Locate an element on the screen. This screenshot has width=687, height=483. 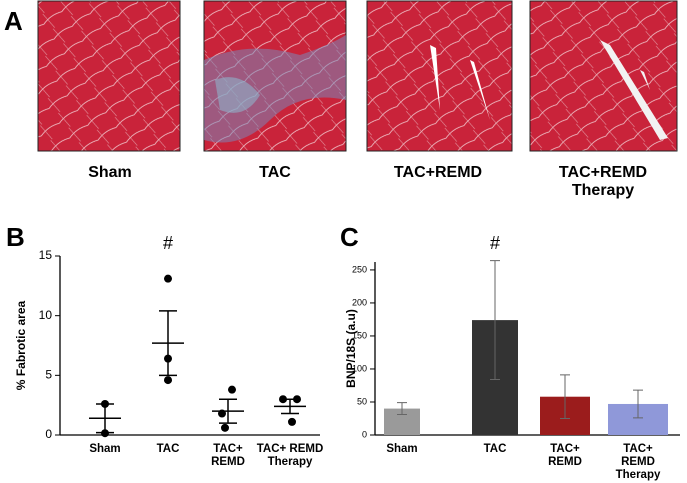
y-tick-label: 200 is located at coordinates (359, 302).